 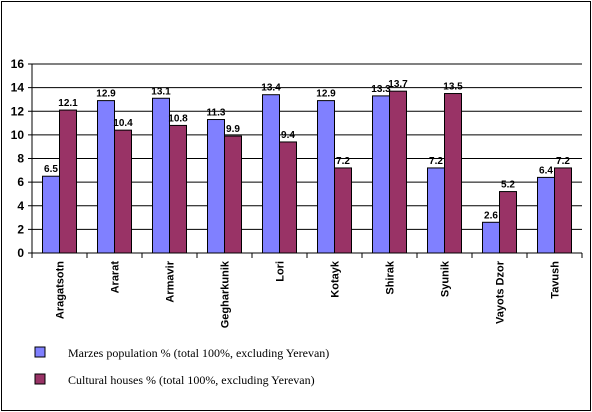 I want to click on x-category-label: Ararat, so click(x=116, y=277).